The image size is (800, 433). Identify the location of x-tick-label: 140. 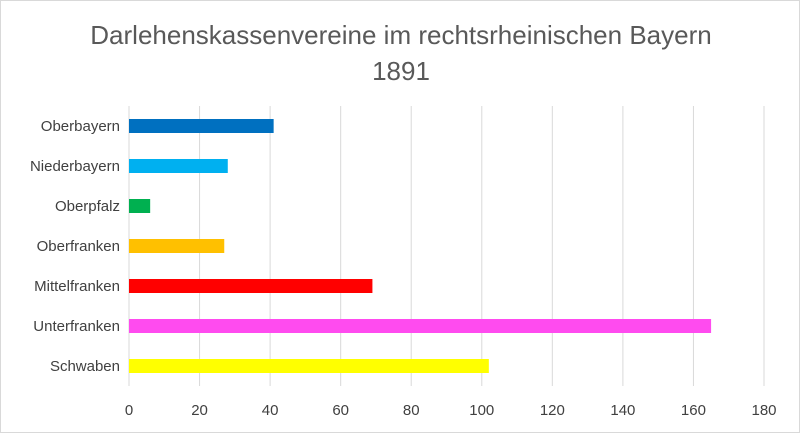
(622, 410).